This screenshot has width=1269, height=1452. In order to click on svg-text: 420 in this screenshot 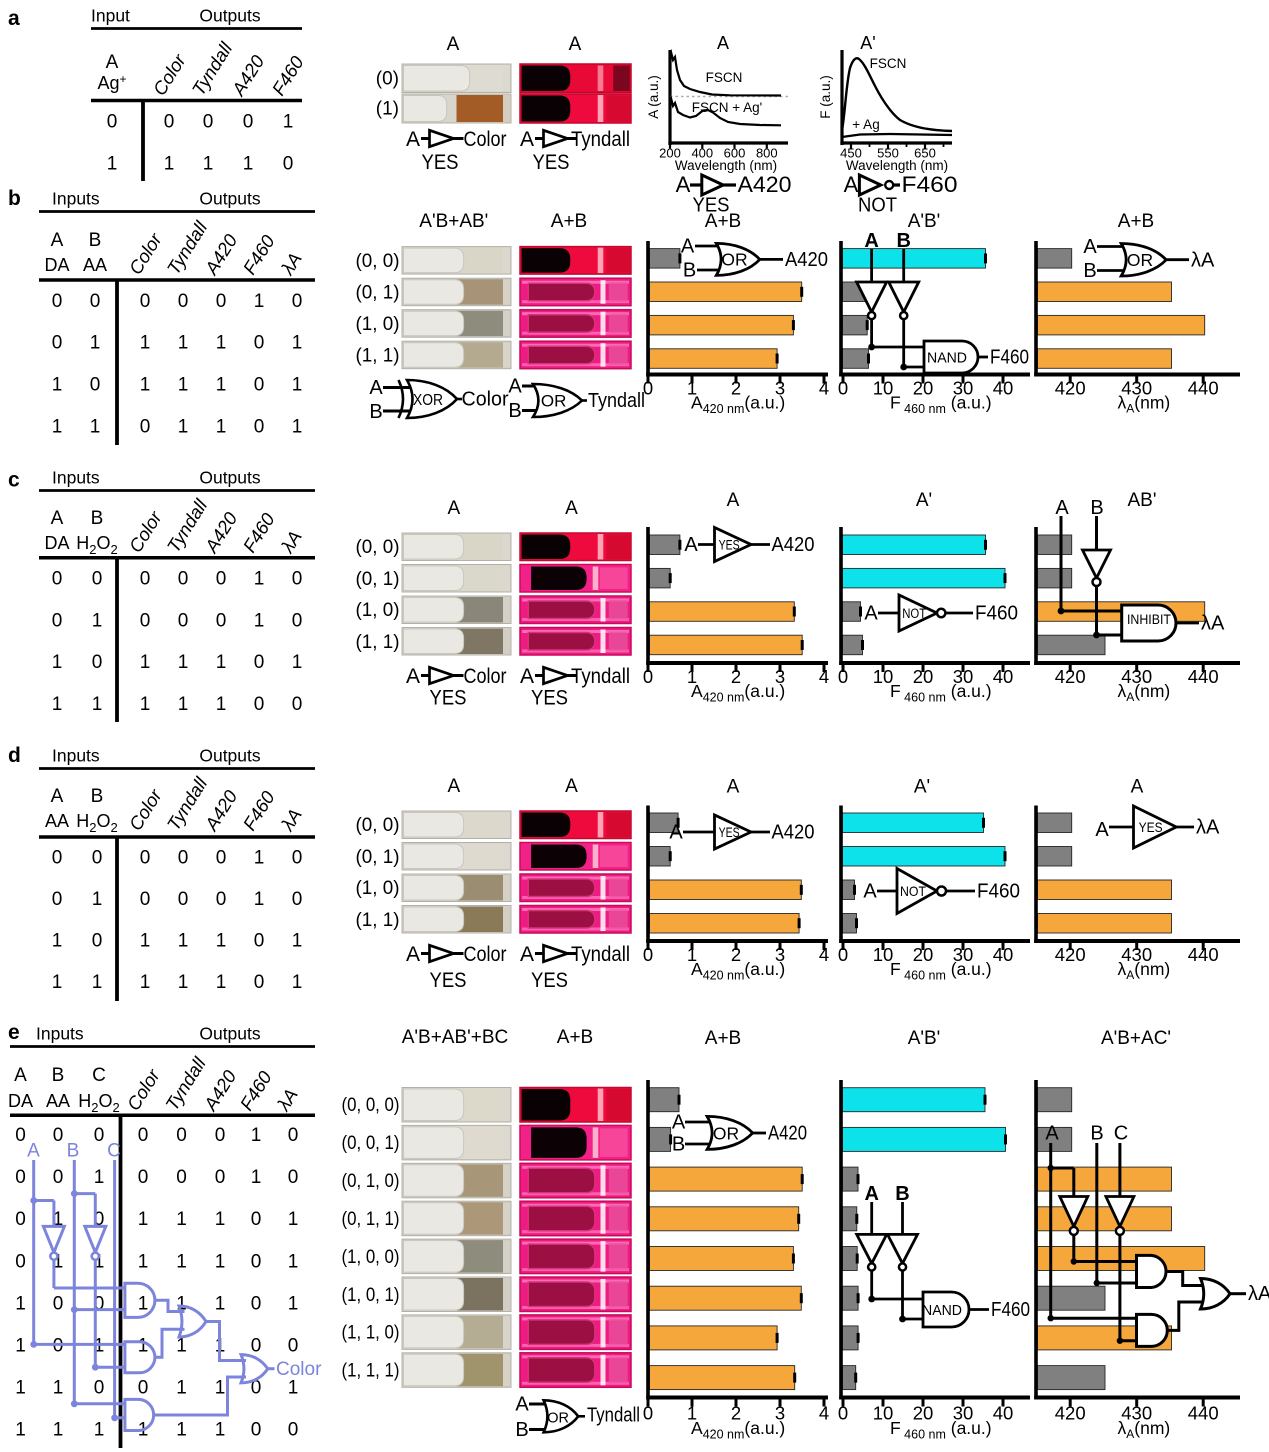, I will do `click(1070, 954)`.